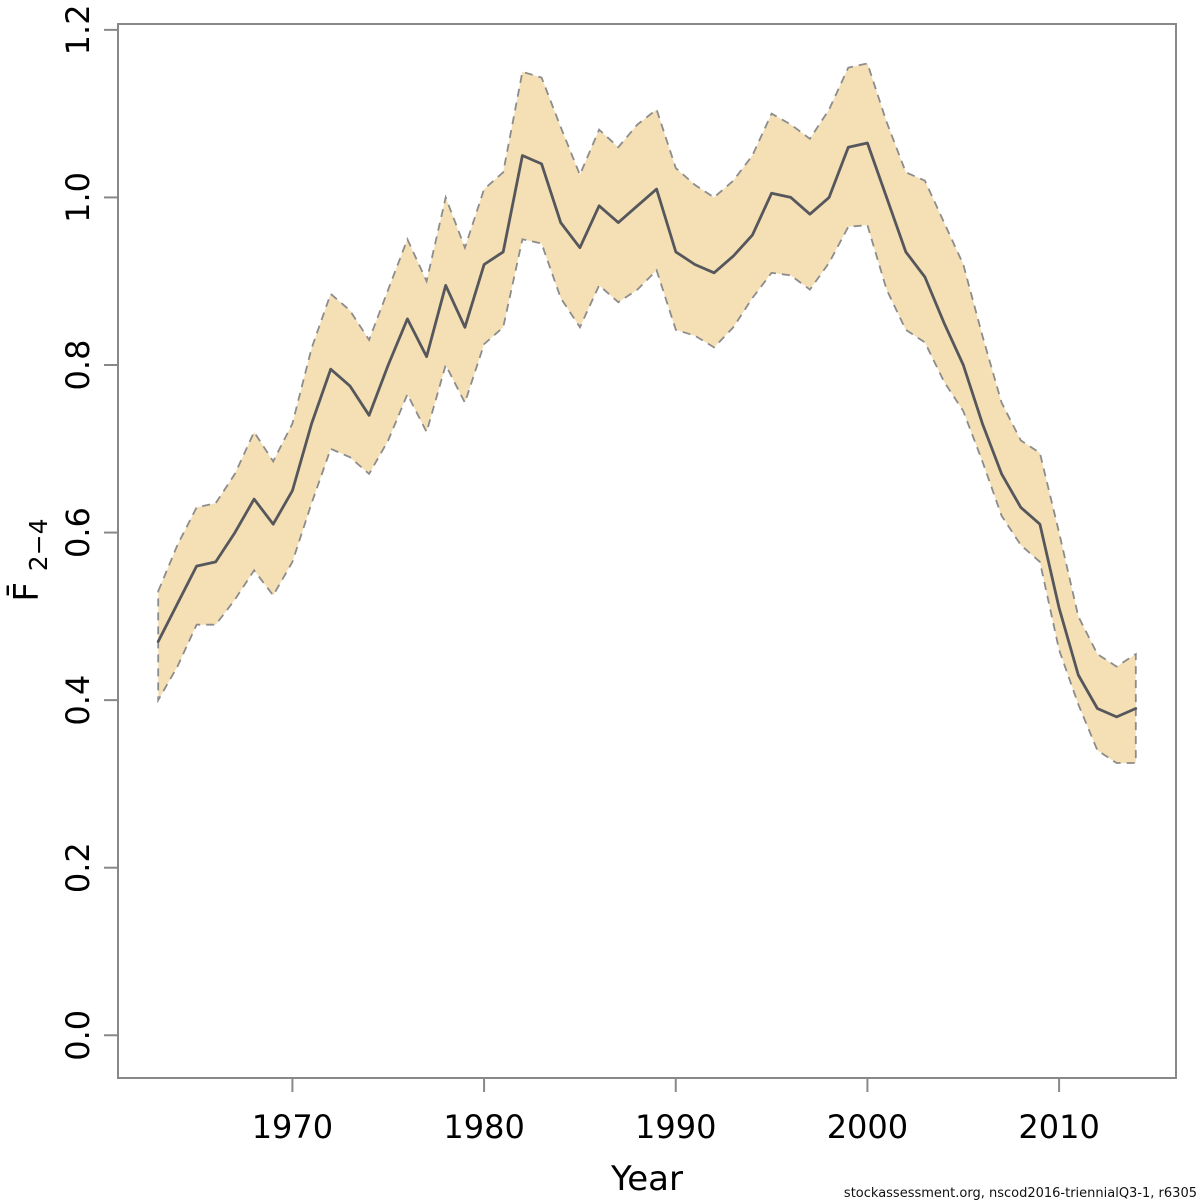 This screenshot has width=1200, height=1200. Describe the element at coordinates (26, 592) in the screenshot. I see `y-axis-title-main: F̄` at that location.